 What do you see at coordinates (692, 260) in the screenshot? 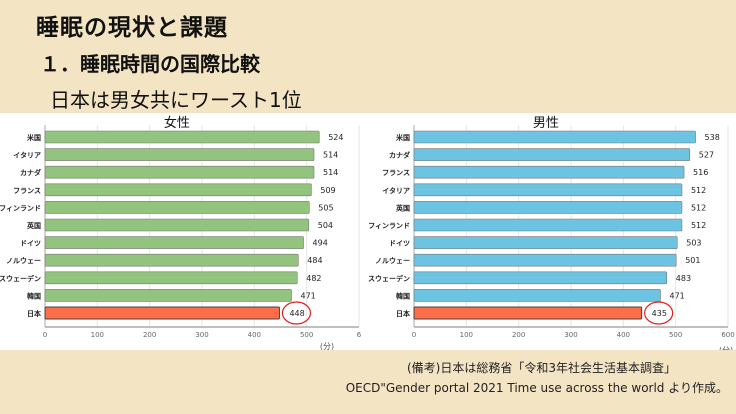
I see `value-label: 501` at bounding box center [692, 260].